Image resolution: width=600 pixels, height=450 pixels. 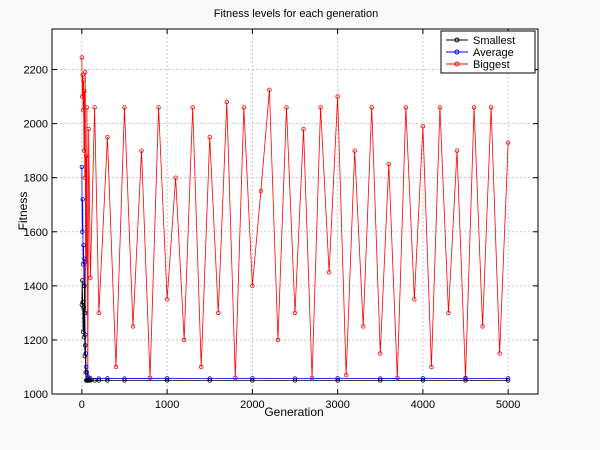 I want to click on x-tick-label: 1000, so click(x=167, y=405).